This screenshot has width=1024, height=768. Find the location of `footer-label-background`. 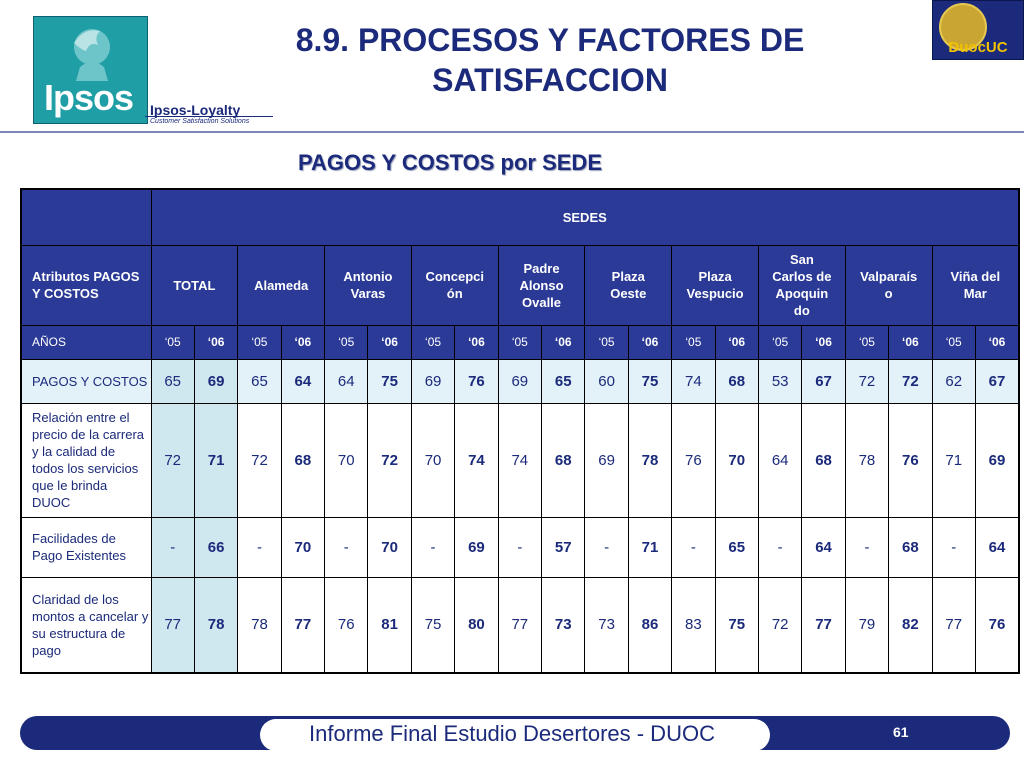

footer-label-background is located at coordinates (515, 735).